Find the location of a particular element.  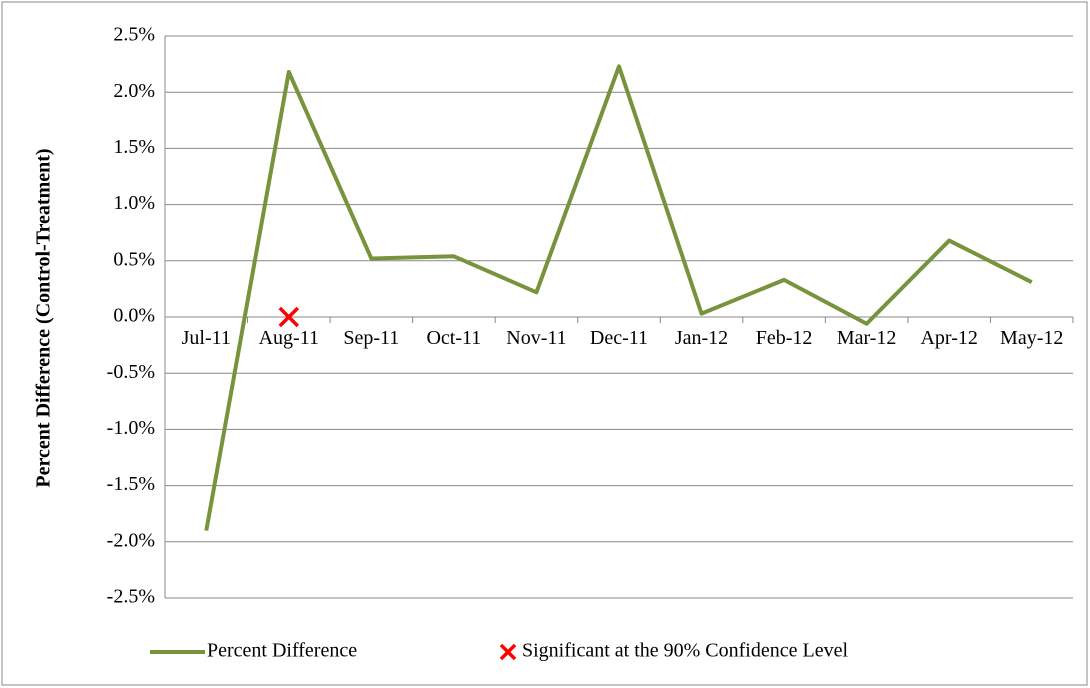

x-tick-label: Jul-11 is located at coordinates (206, 338).